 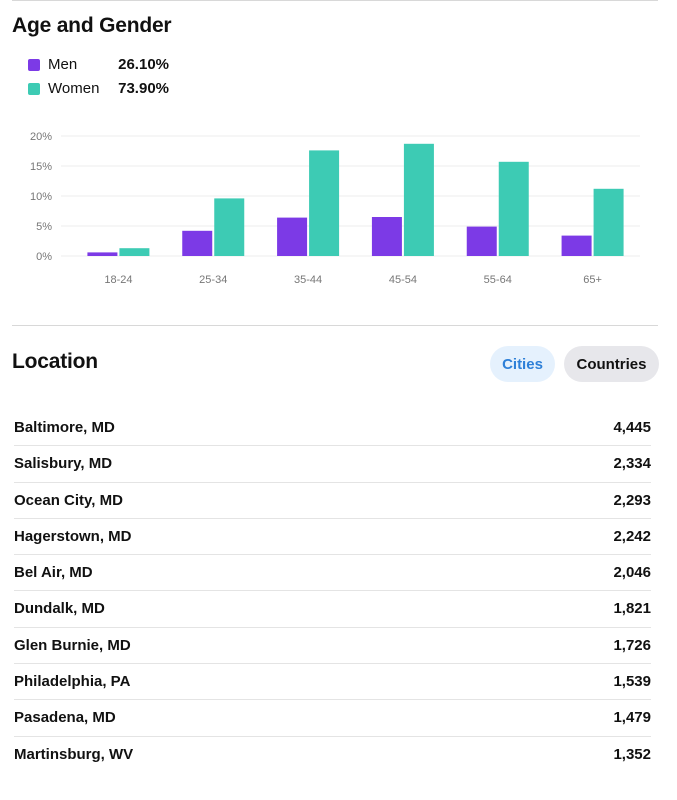 What do you see at coordinates (74, 754) in the screenshot?
I see `city-name: Martinsburg, WV` at bounding box center [74, 754].